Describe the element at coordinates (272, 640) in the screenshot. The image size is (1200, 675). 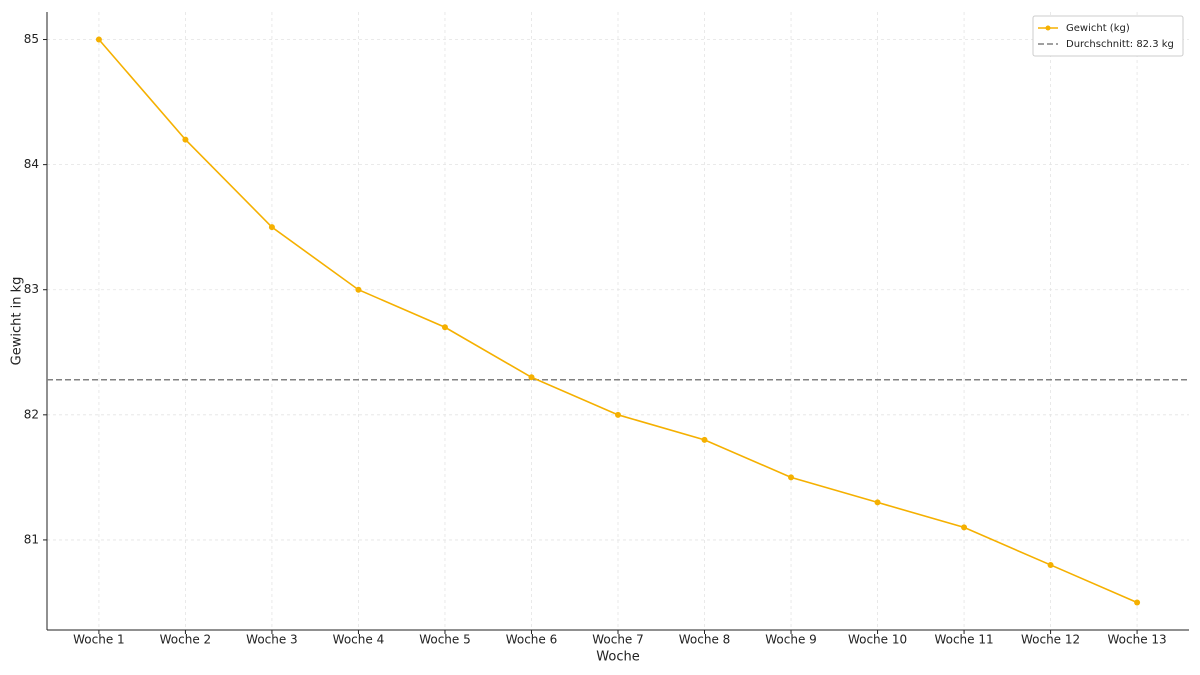
I see `x-tick-label: Woche 3` at that location.